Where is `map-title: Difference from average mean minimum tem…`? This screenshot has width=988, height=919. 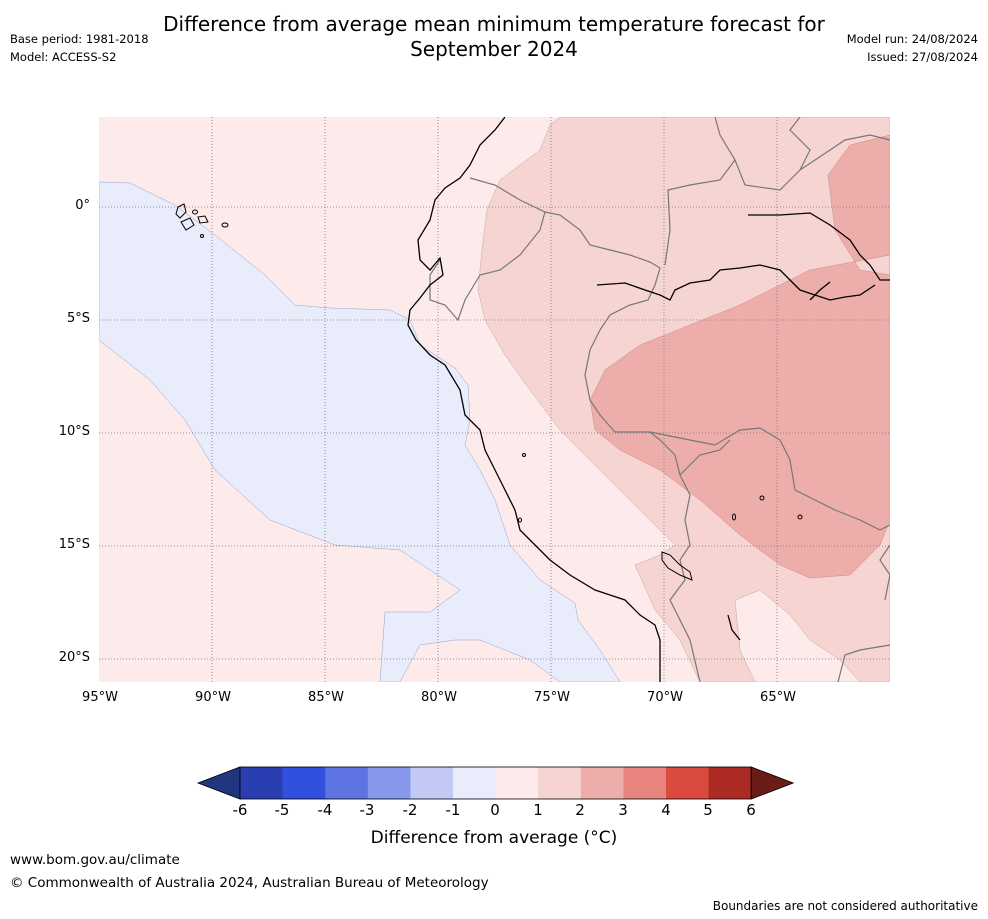
map-title: Difference from average mean minimum tem… is located at coordinates (494, 37).